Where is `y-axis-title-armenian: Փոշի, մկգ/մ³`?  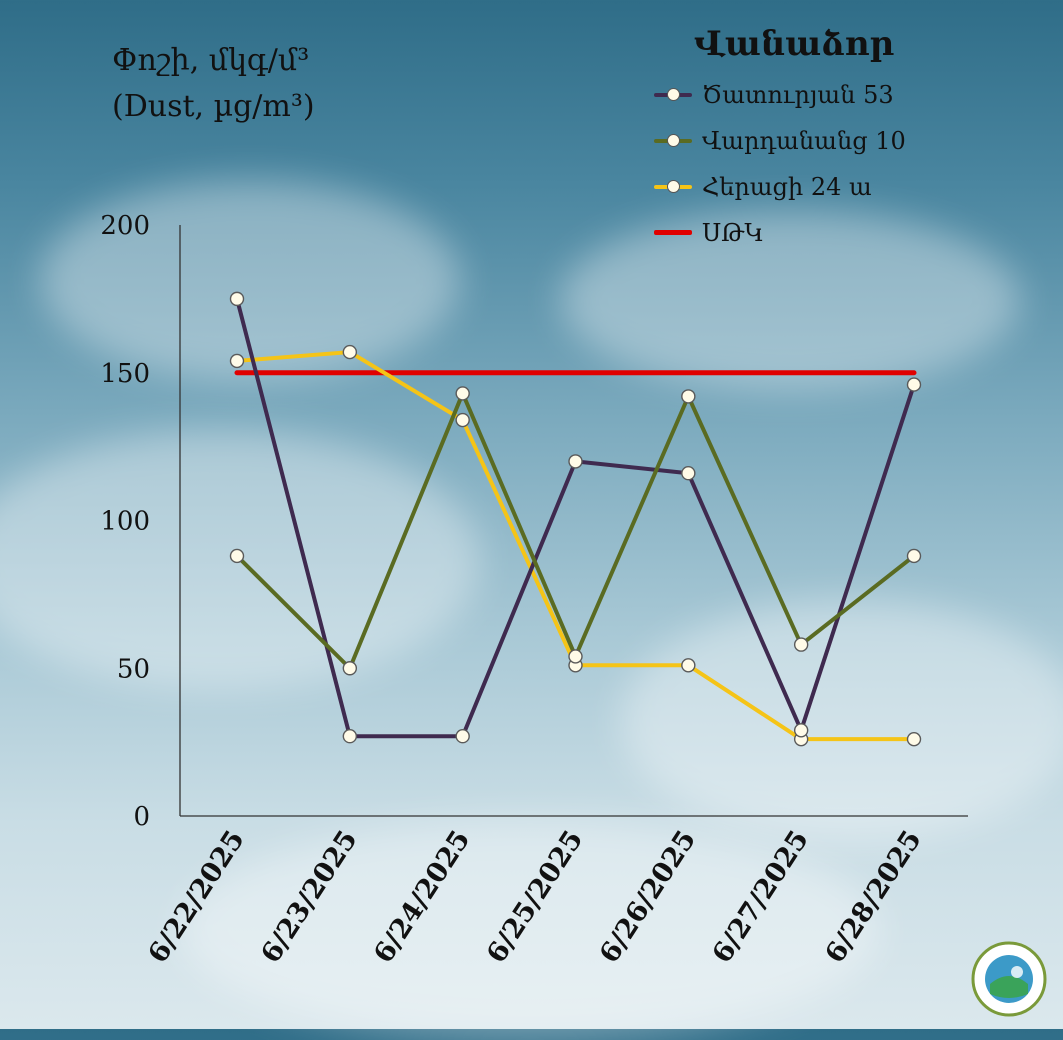
y-axis-title-armenian: Փոշի, մկգ/մ³ is located at coordinates (211, 60).